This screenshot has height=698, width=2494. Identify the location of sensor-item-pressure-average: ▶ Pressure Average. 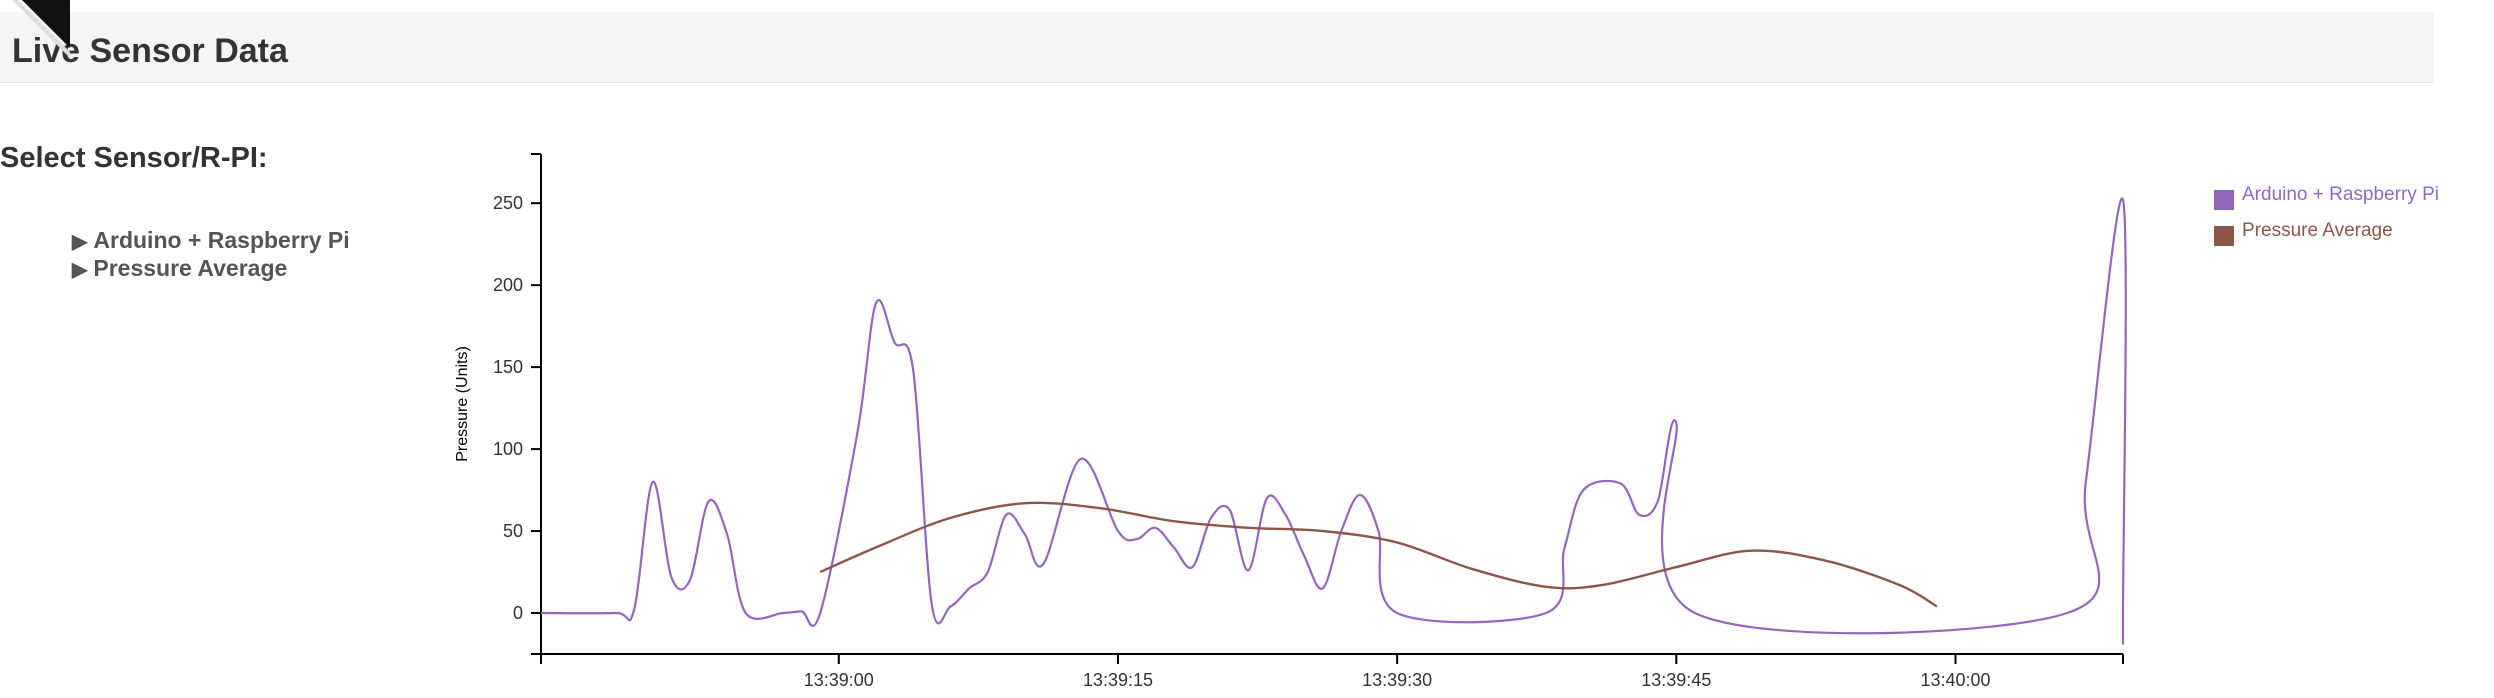
(211, 268).